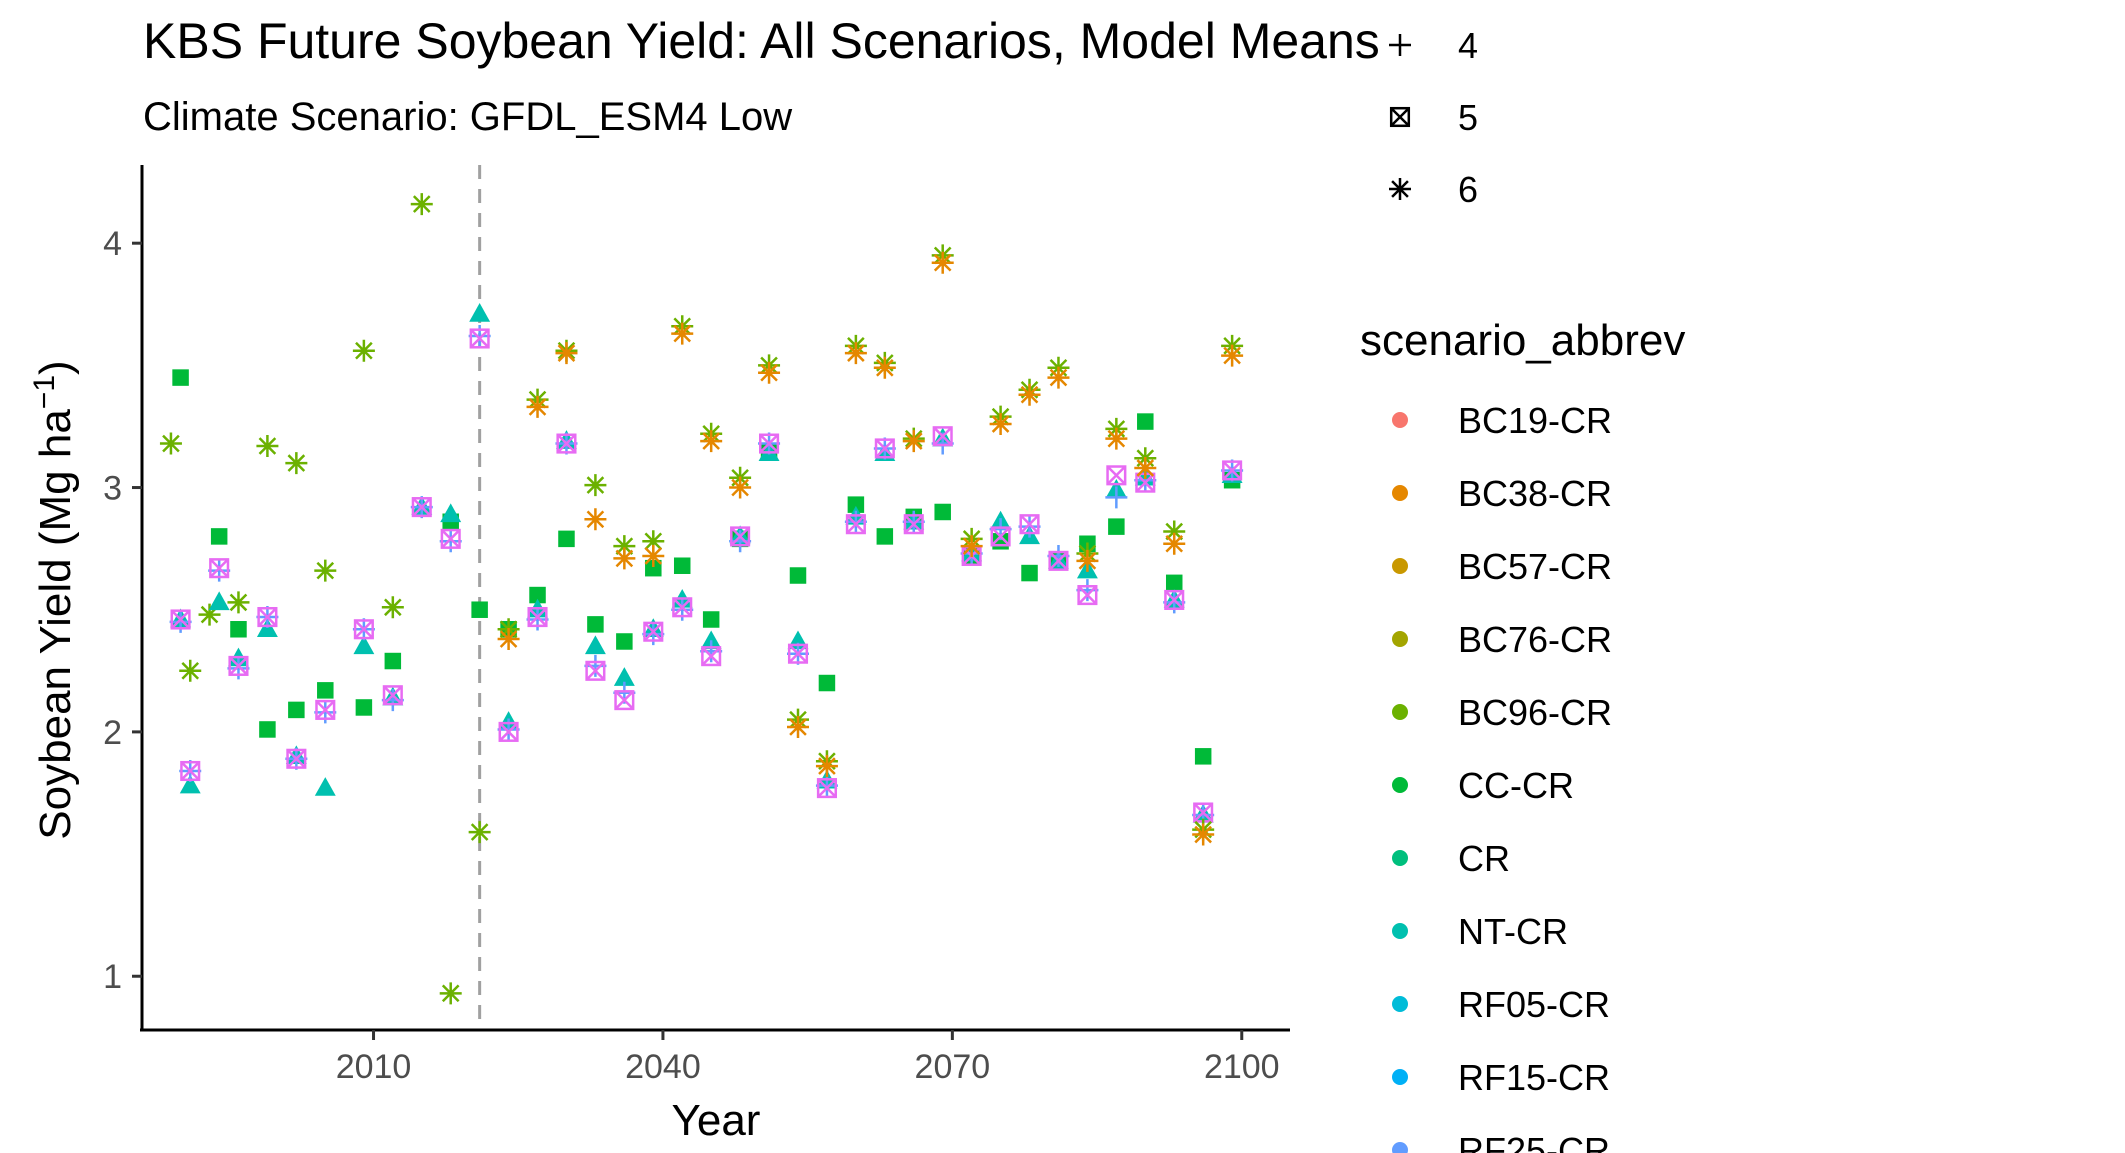 The height and width of the screenshot is (1153, 2125). What do you see at coordinates (112, 489) in the screenshot?
I see `y-tick-label: 3` at bounding box center [112, 489].